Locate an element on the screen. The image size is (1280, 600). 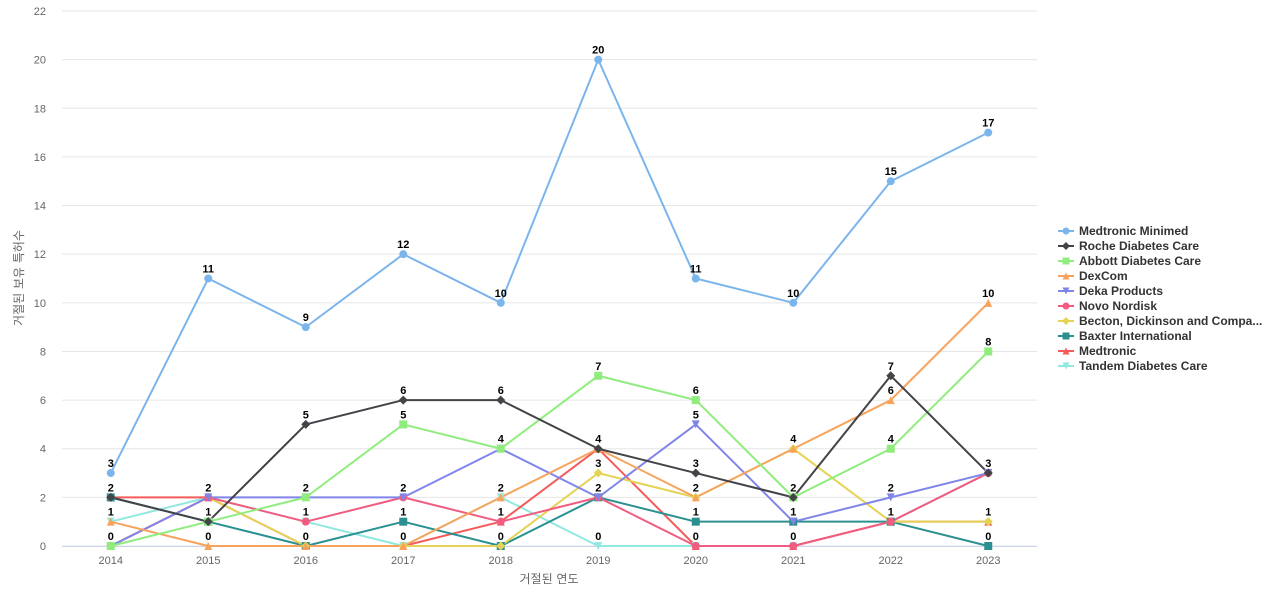
legend-item-abbott-diabetes-care: Abbott Diabetes Care is located at coordinates (1129, 261).